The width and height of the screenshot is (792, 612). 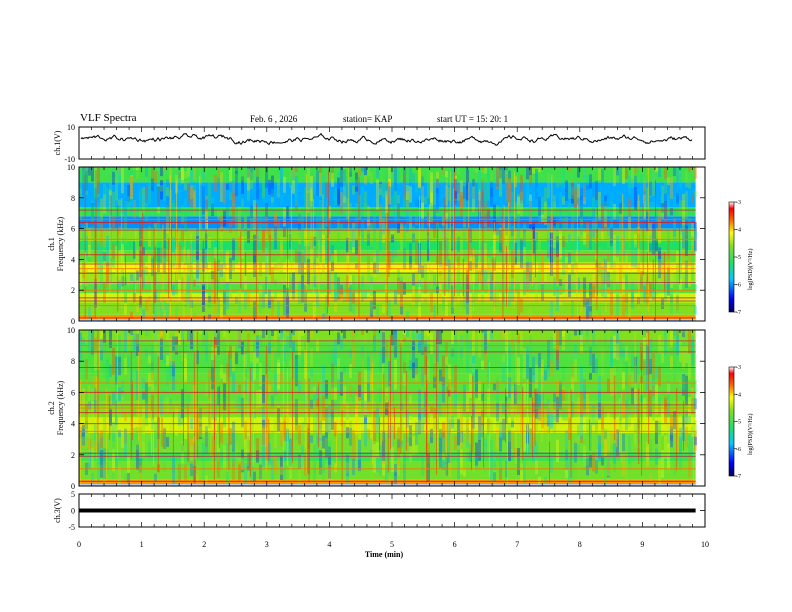 What do you see at coordinates (387, 510) in the screenshot?
I see `ch3-waveform-band` at bounding box center [387, 510].